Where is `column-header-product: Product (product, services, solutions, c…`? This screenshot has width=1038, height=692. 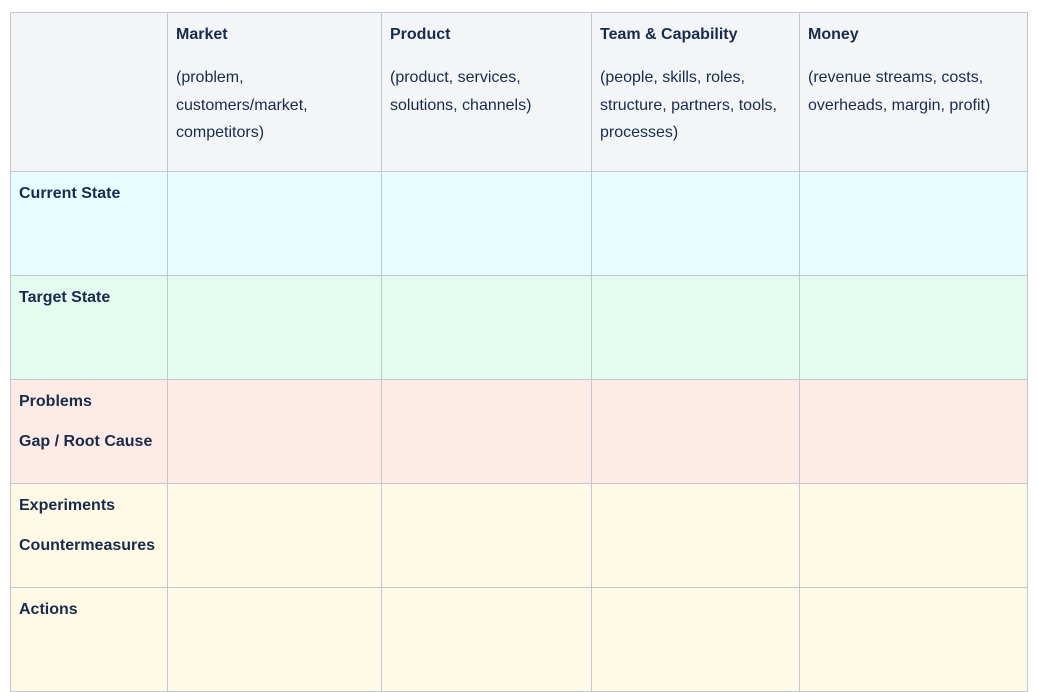
column-header-product: Product (product, services, solutions, c… is located at coordinates (486, 92).